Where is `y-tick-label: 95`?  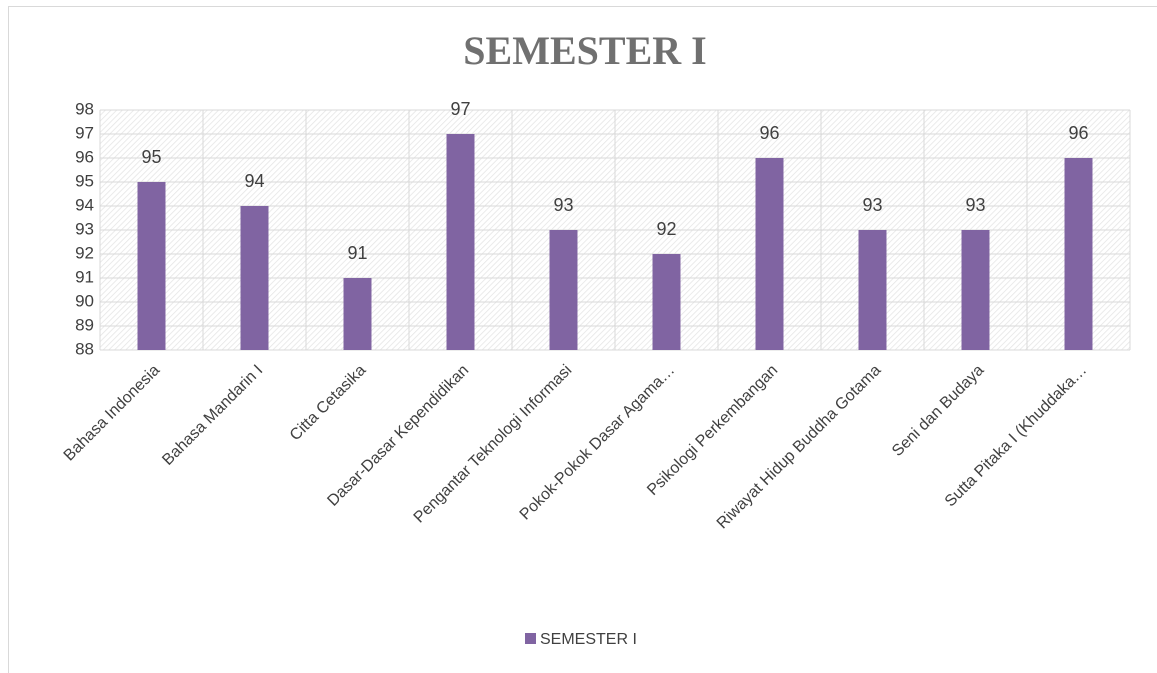 y-tick-label: 95 is located at coordinates (84, 180).